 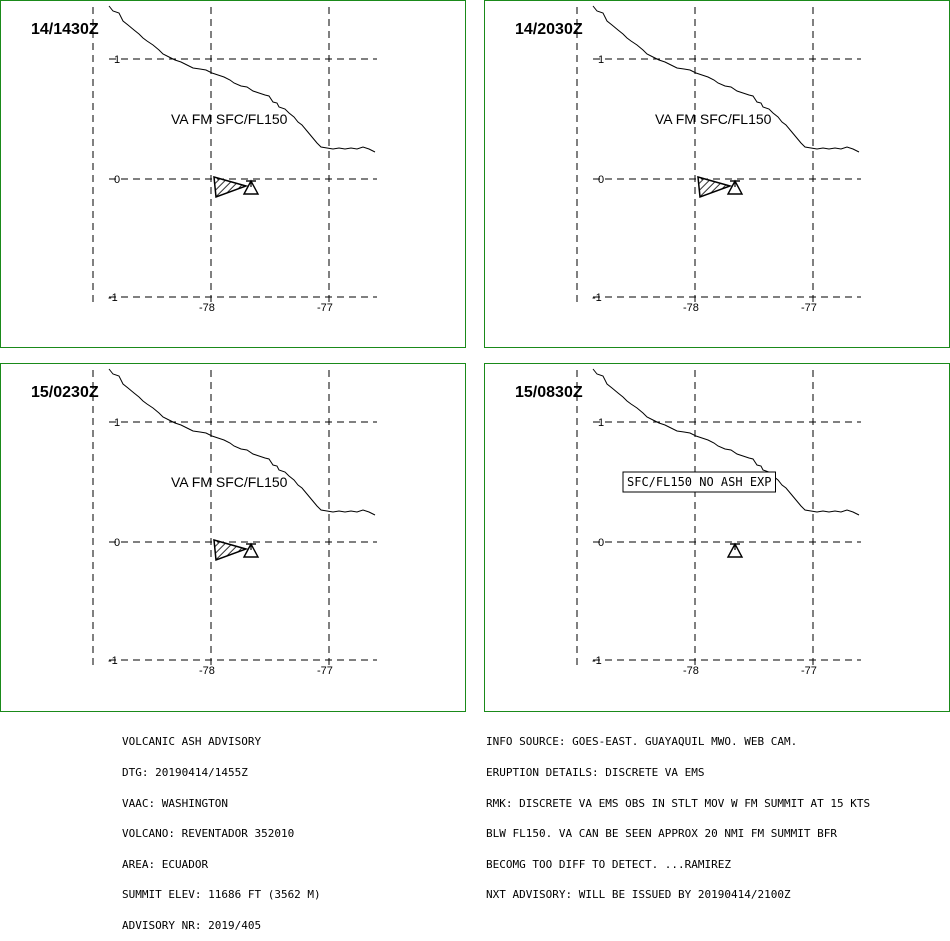 What do you see at coordinates (185, 772) in the screenshot?
I see `advisory-line: DTG: 20190414/1455Z` at bounding box center [185, 772].